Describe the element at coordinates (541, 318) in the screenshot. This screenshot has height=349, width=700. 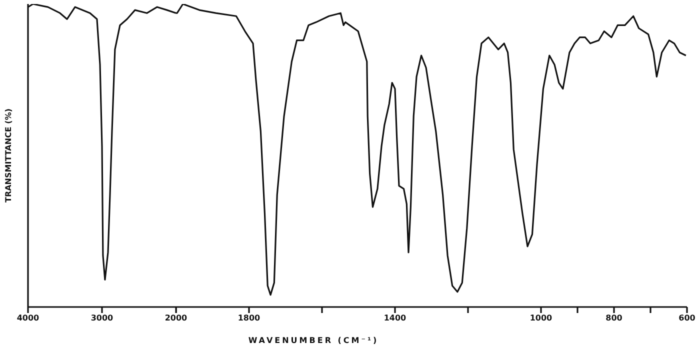
I see `x-tick-label: 1000` at that location.